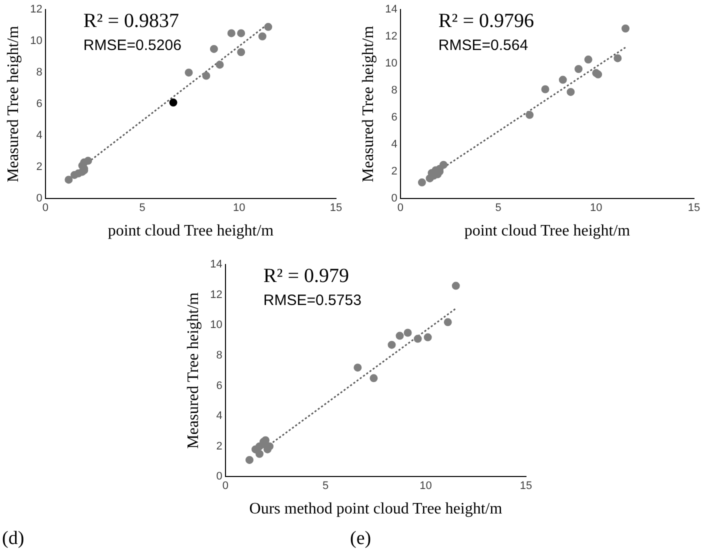 The width and height of the screenshot is (708, 554). Describe the element at coordinates (483, 45) in the screenshot. I see `annotation: RMSE=0.564` at that location.